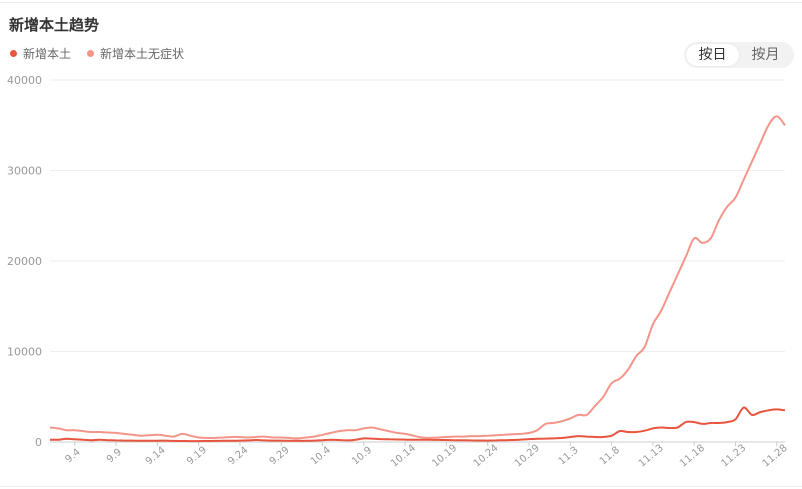  Describe the element at coordinates (24, 80) in the screenshot. I see `y-tick-label: 40000` at that location.